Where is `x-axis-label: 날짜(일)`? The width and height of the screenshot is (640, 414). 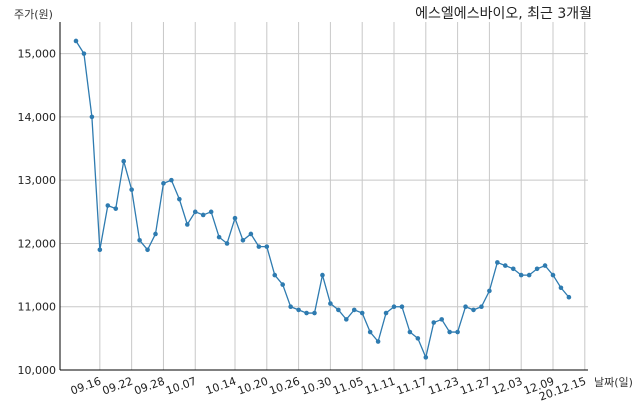
x-axis-label: 날짜(일) is located at coordinates (613, 382).